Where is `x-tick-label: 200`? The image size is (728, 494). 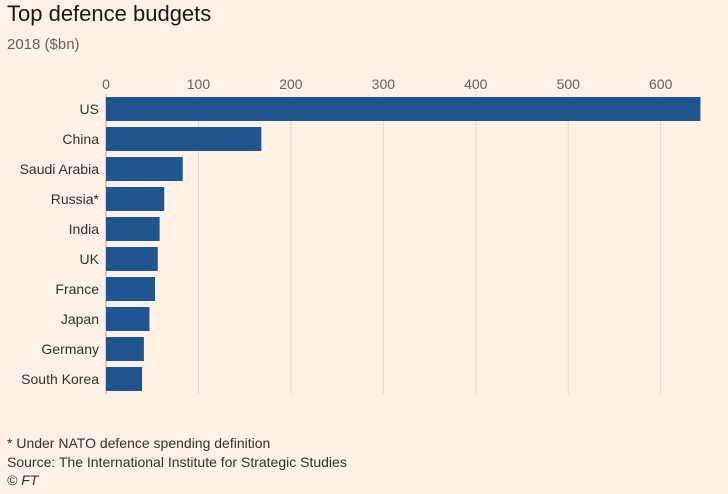
x-tick-label: 200 is located at coordinates (291, 84).